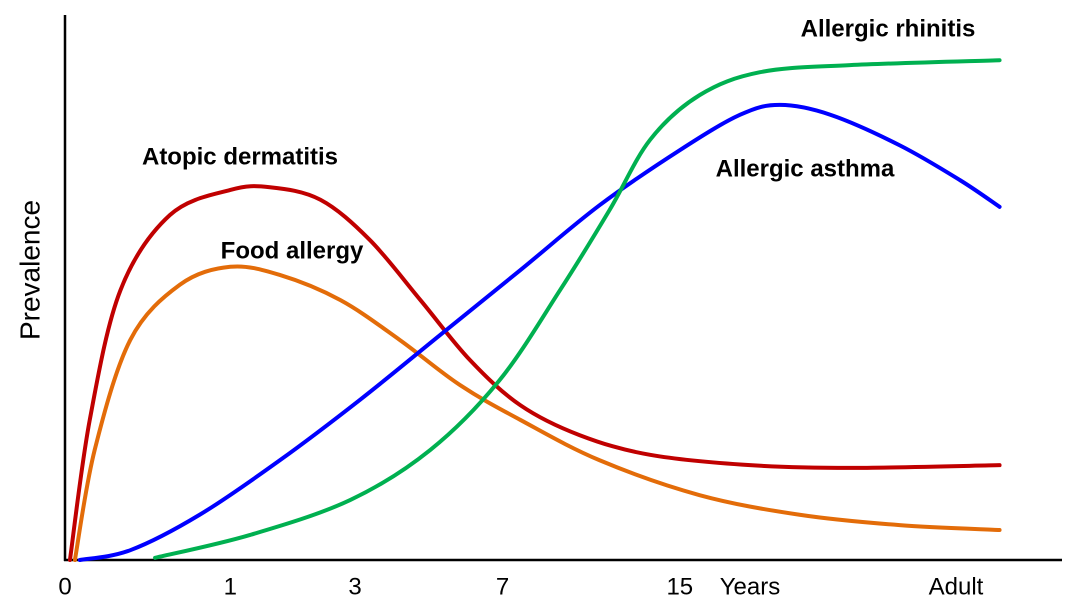  I want to click on x-tick-label: 0, so click(64, 586).